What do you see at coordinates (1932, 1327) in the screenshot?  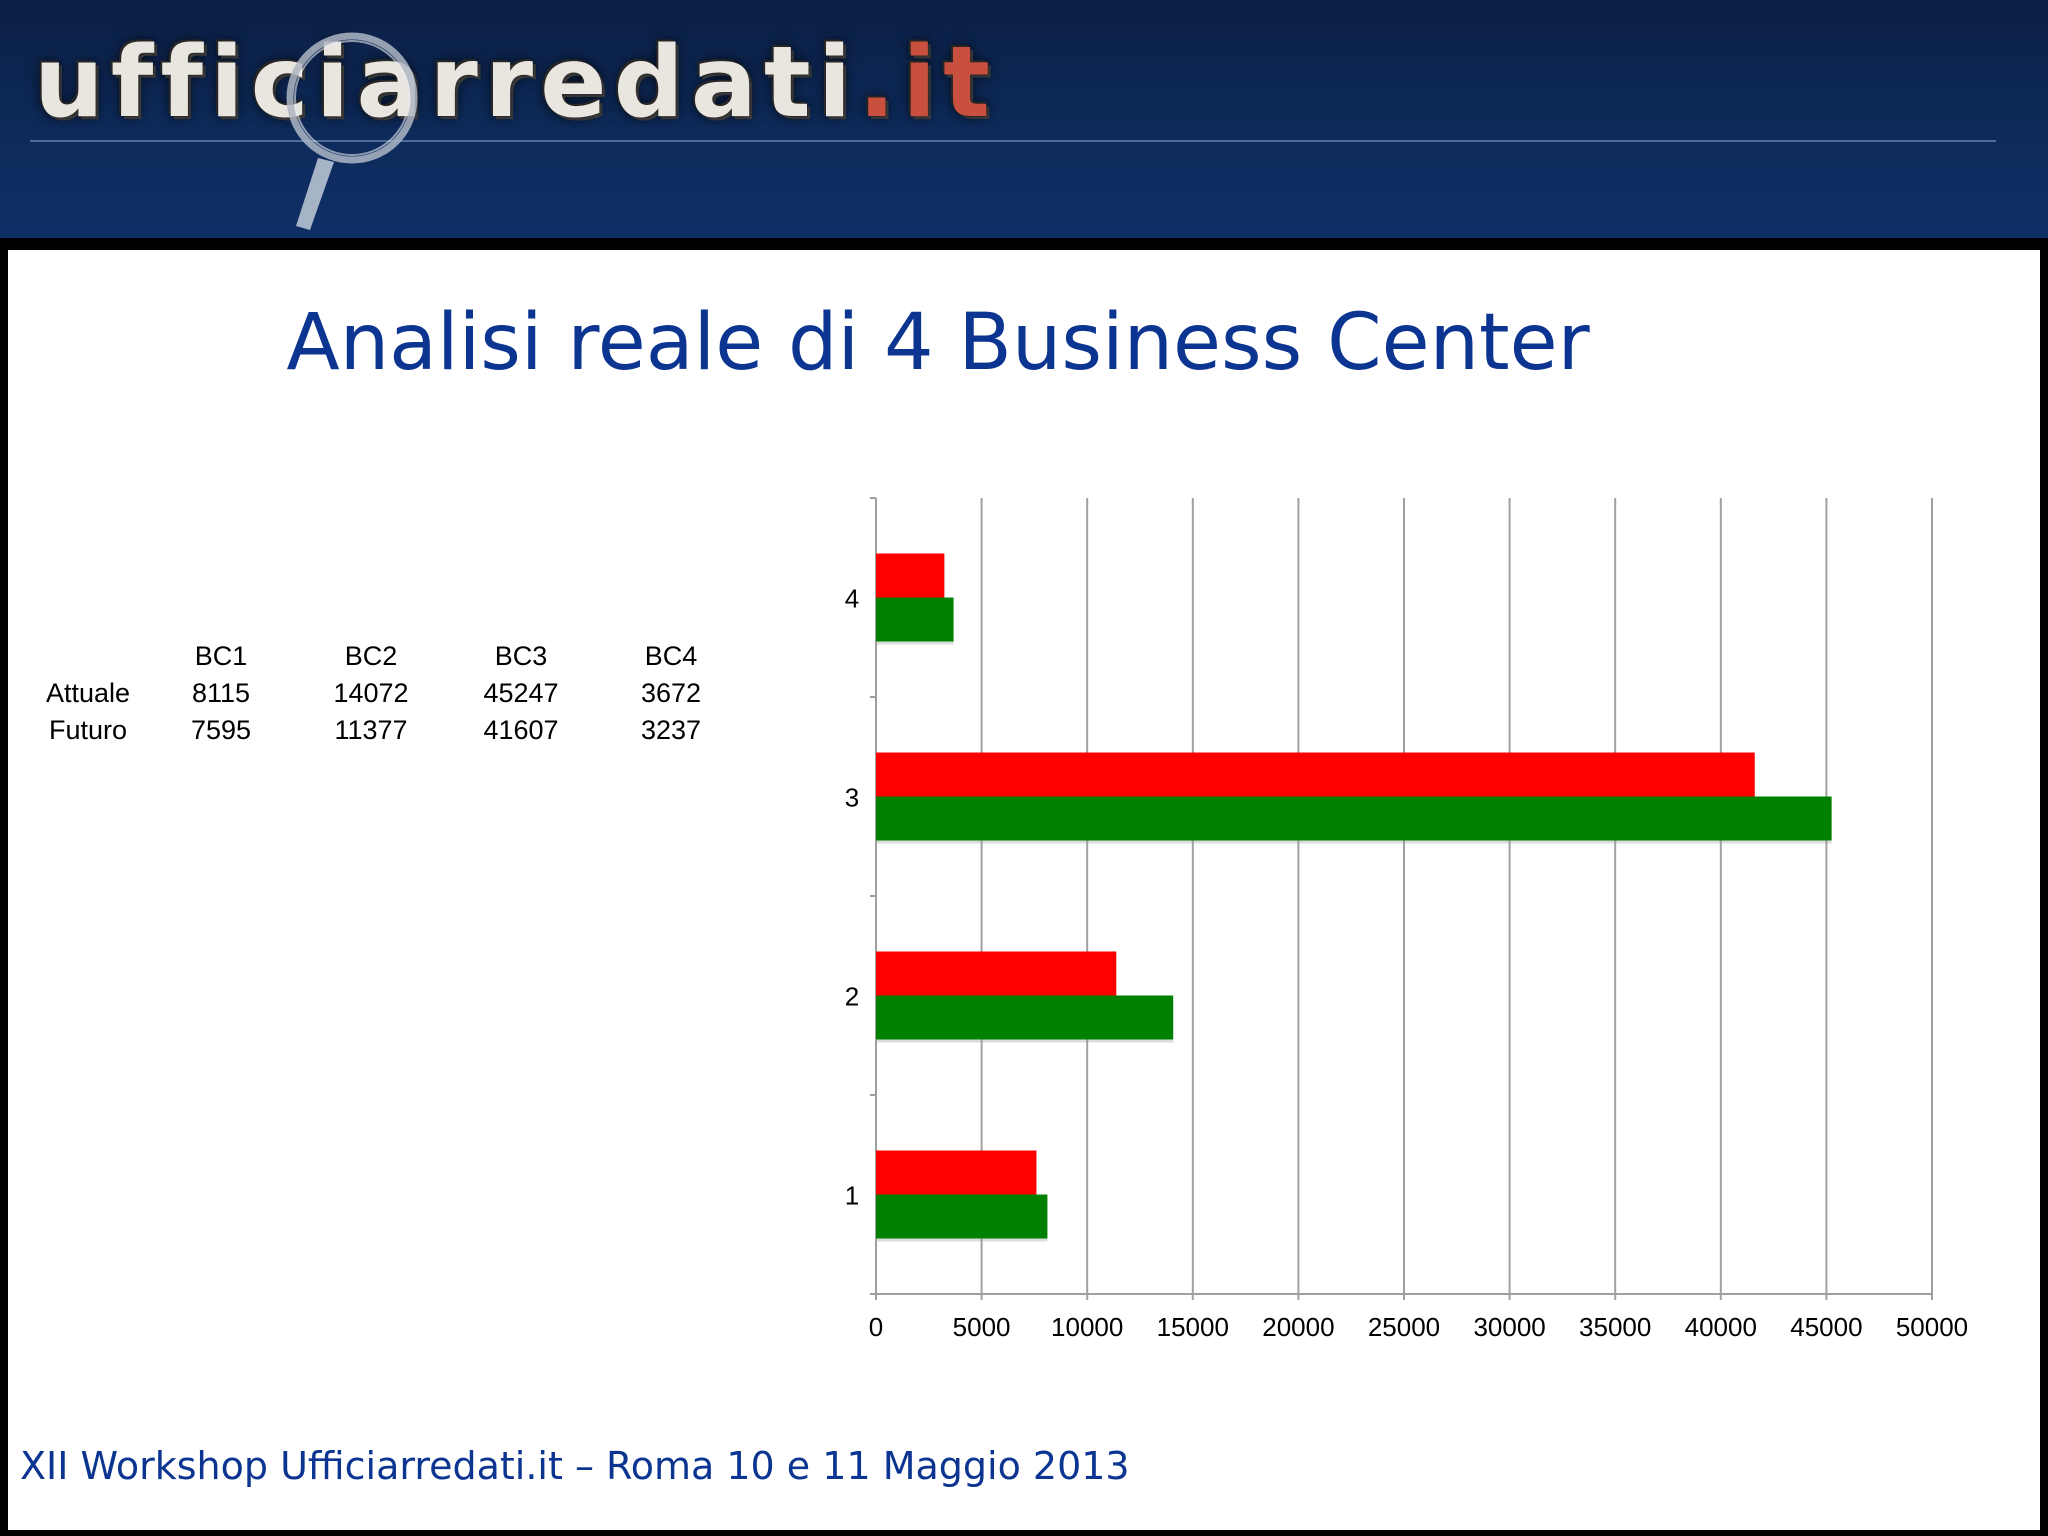 I see `x-tick-label: 50000` at bounding box center [1932, 1327].